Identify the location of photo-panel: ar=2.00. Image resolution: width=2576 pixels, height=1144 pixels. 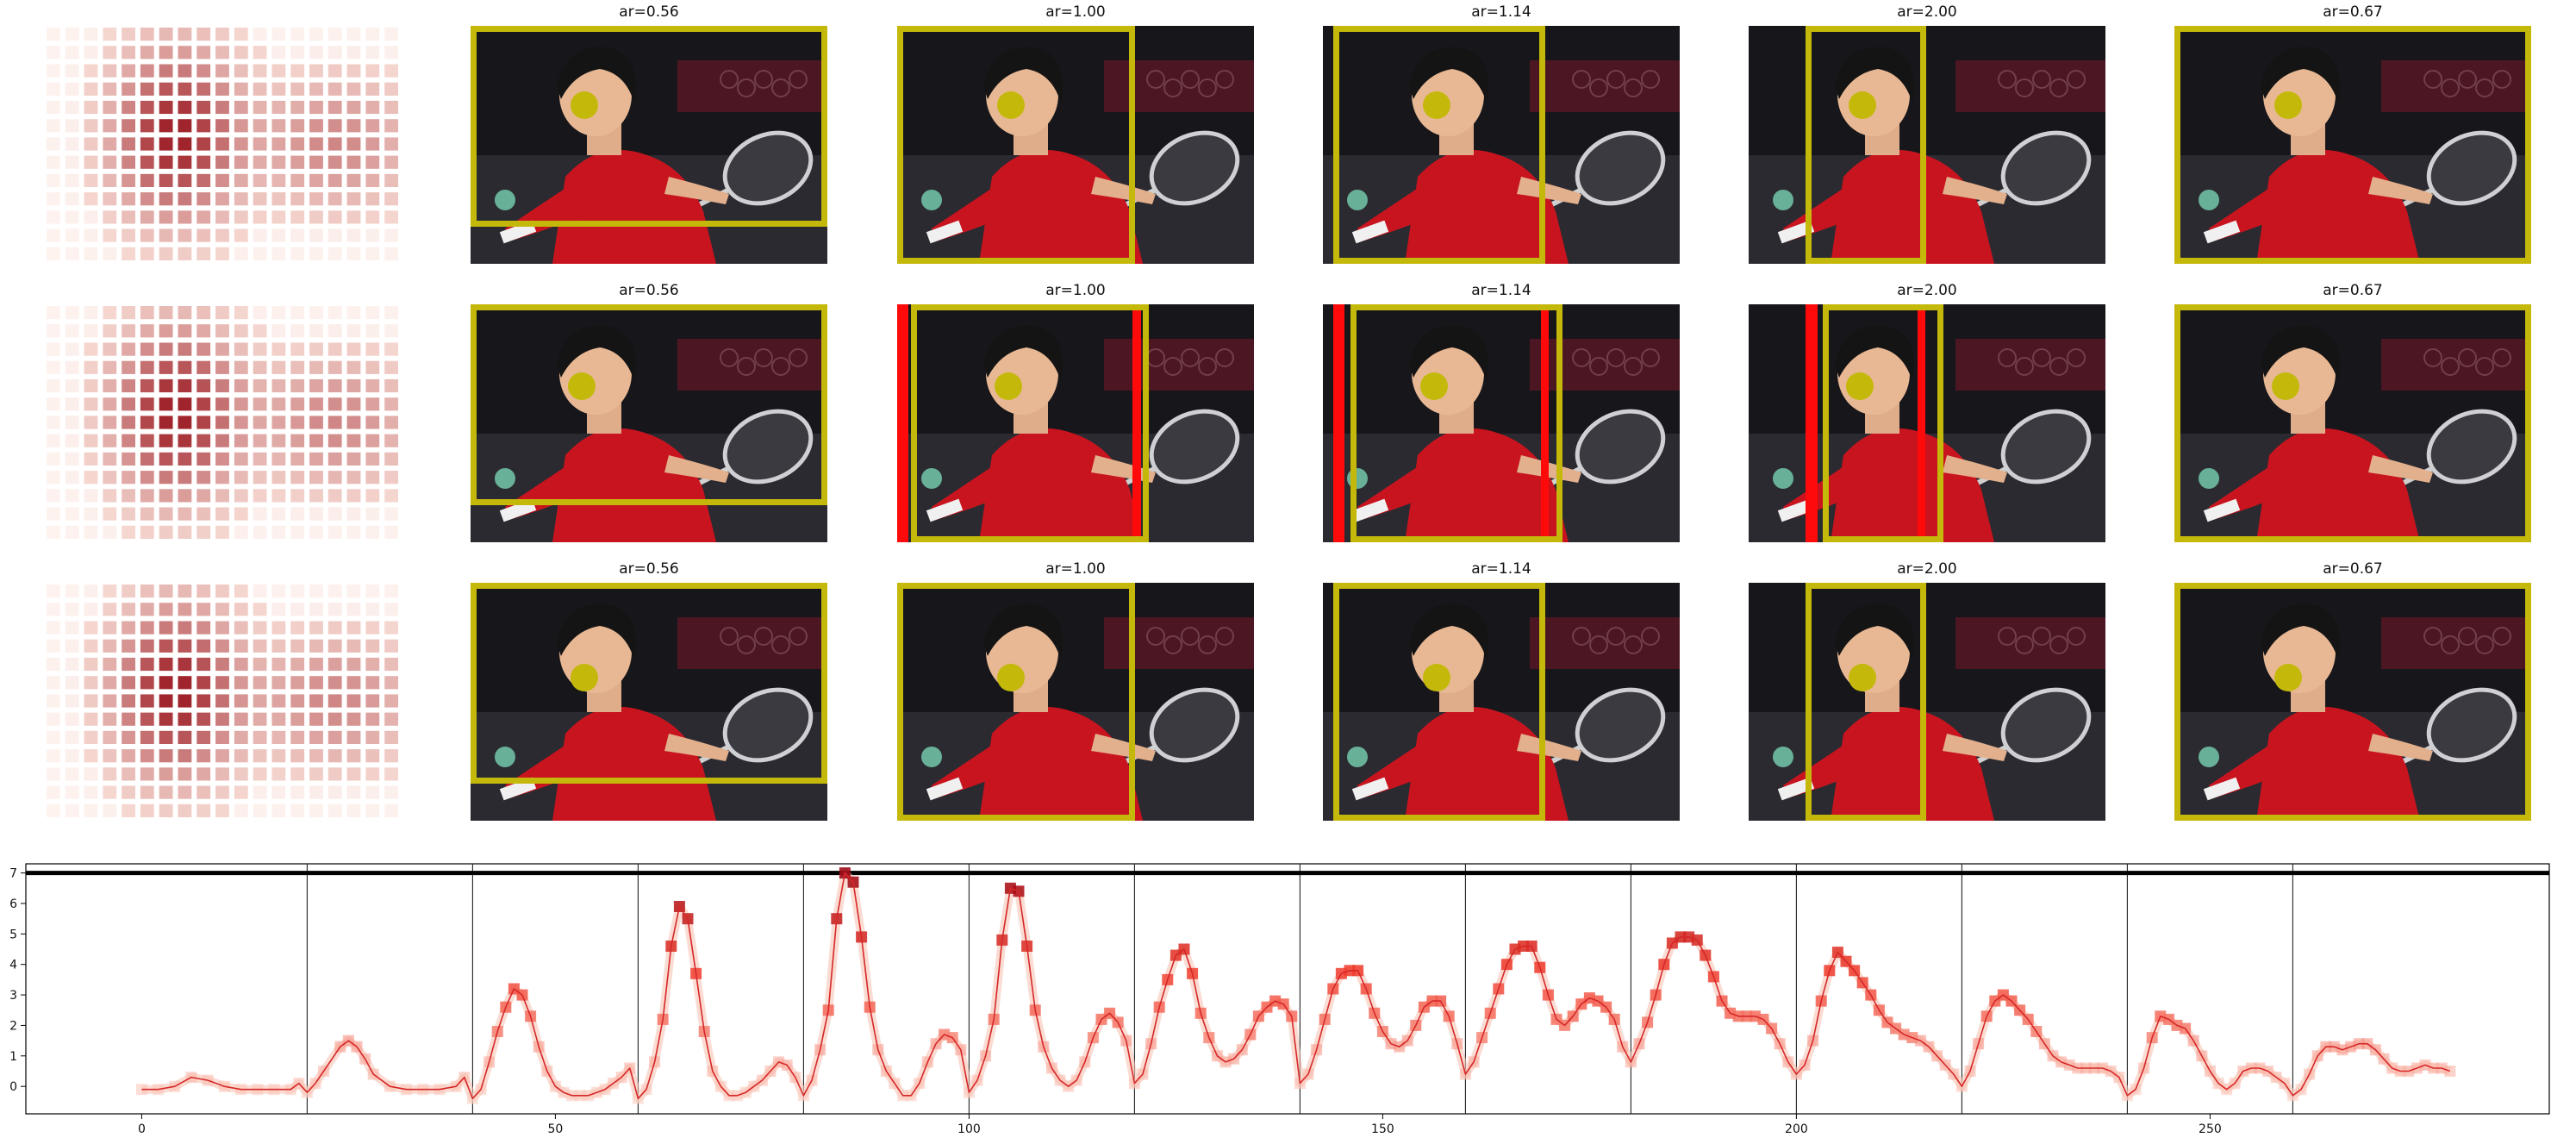
(1927, 691).